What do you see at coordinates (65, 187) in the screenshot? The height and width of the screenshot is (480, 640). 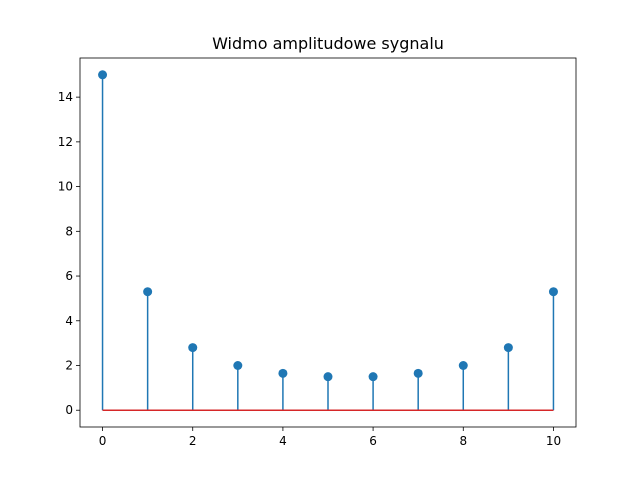 I see `y-tick-label: 10` at bounding box center [65, 187].